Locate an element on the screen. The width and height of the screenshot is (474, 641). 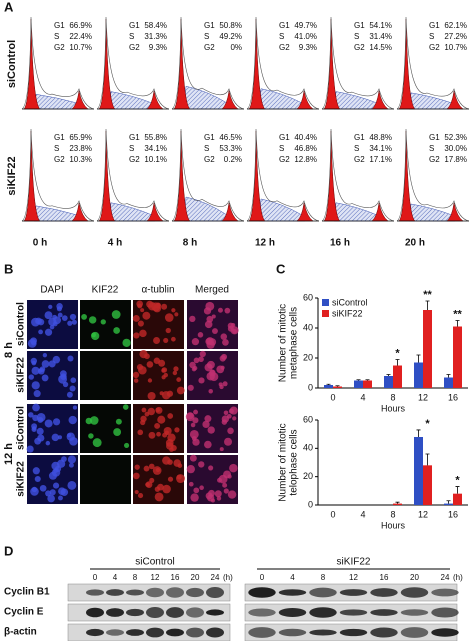
column-header: α-tublin is located at coordinates (157, 290).